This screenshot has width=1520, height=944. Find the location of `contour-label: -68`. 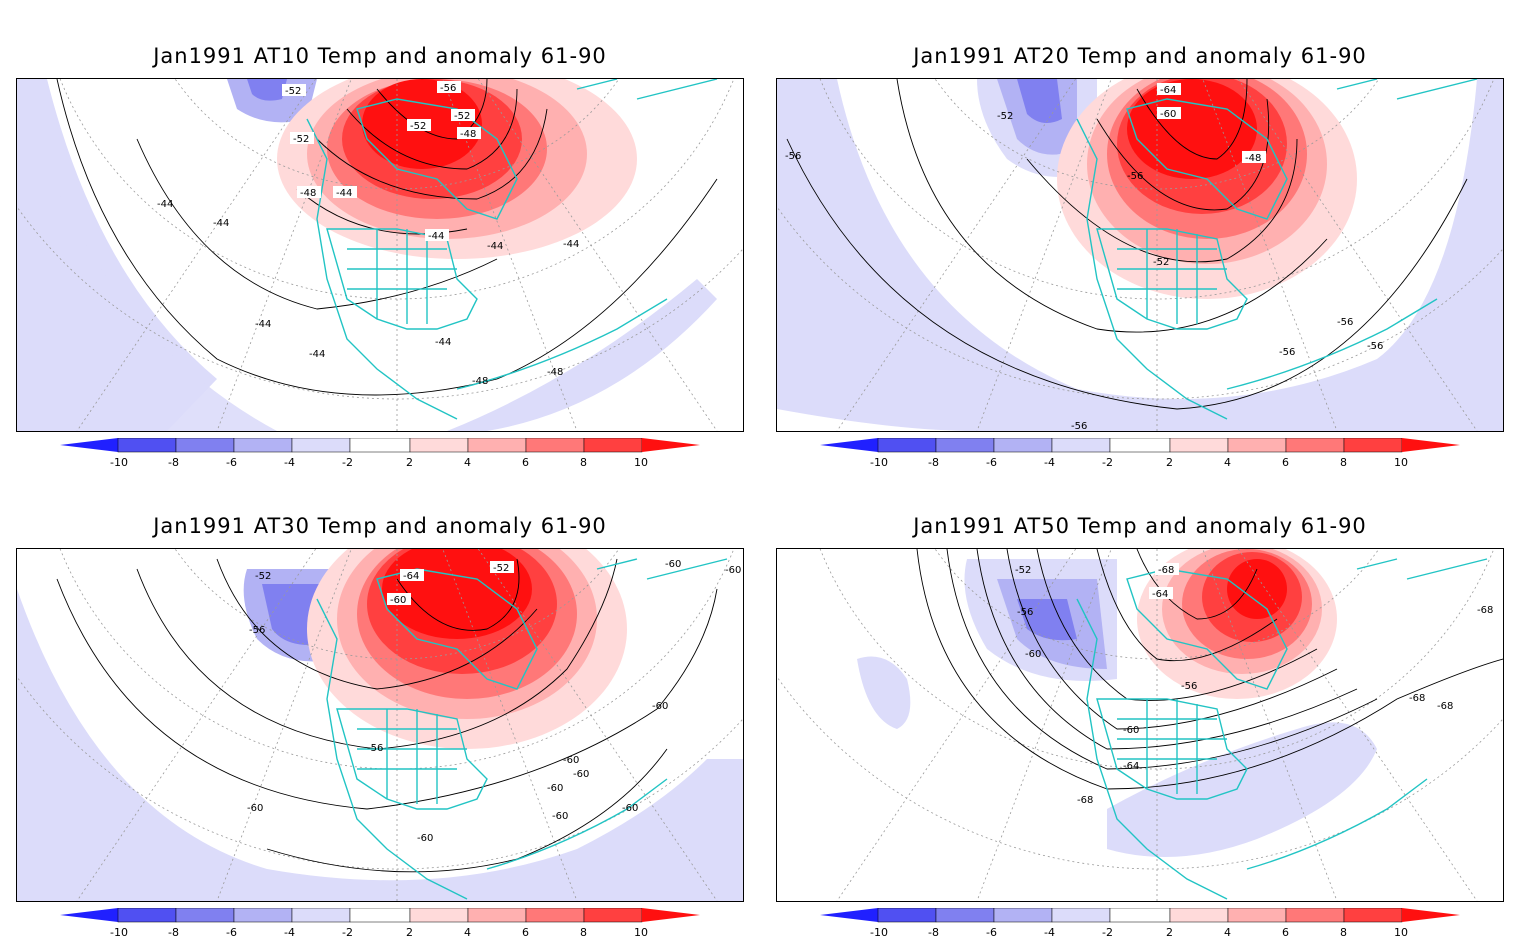

contour-label: -68 is located at coordinates (1417, 698).